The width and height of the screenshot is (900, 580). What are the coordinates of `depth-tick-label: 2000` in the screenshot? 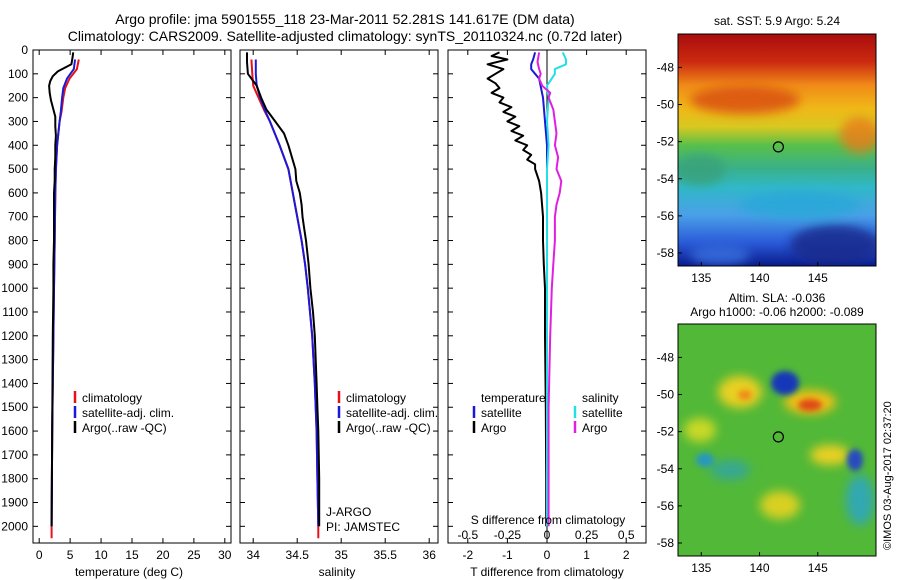 It's located at (14, 526).